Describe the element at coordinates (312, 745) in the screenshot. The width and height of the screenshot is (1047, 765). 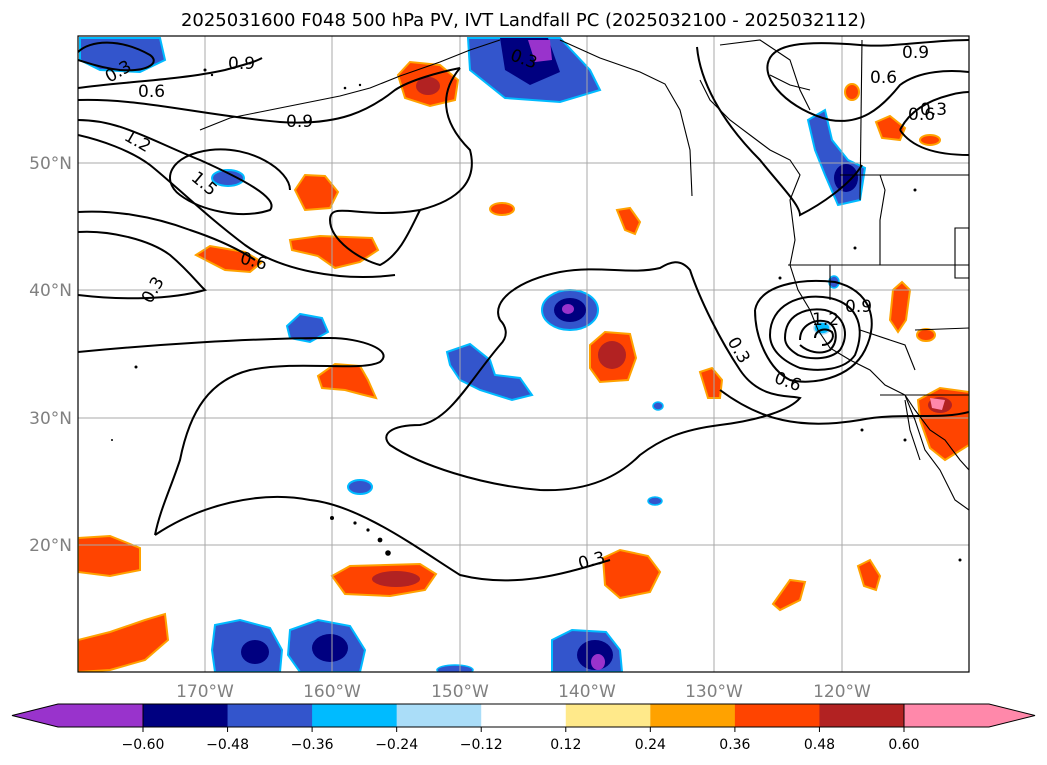
I see `colorbar-tick-label: −0.36` at that location.